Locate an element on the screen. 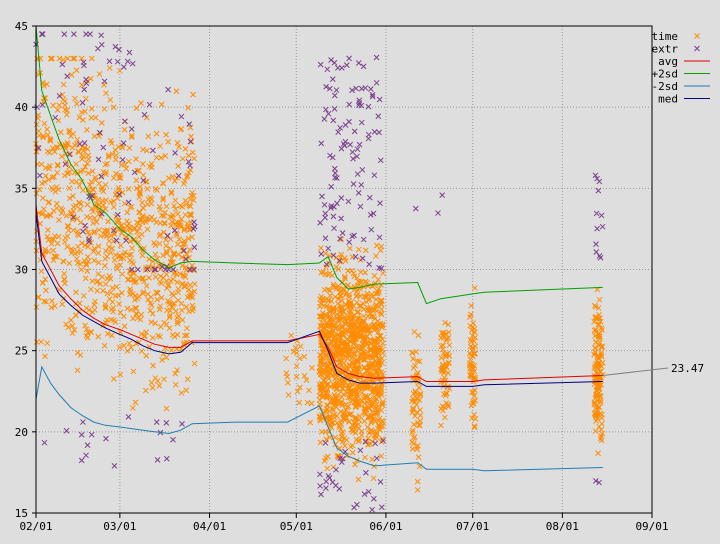  legend-label-3: +2sd is located at coordinates (665, 74).